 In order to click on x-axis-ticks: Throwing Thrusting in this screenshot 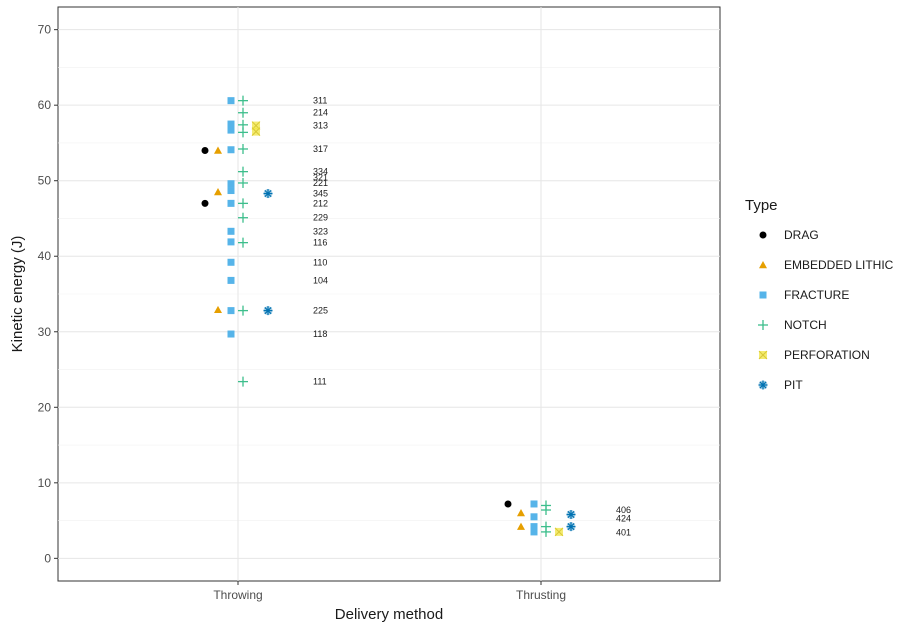, I will do `click(389, 591)`.